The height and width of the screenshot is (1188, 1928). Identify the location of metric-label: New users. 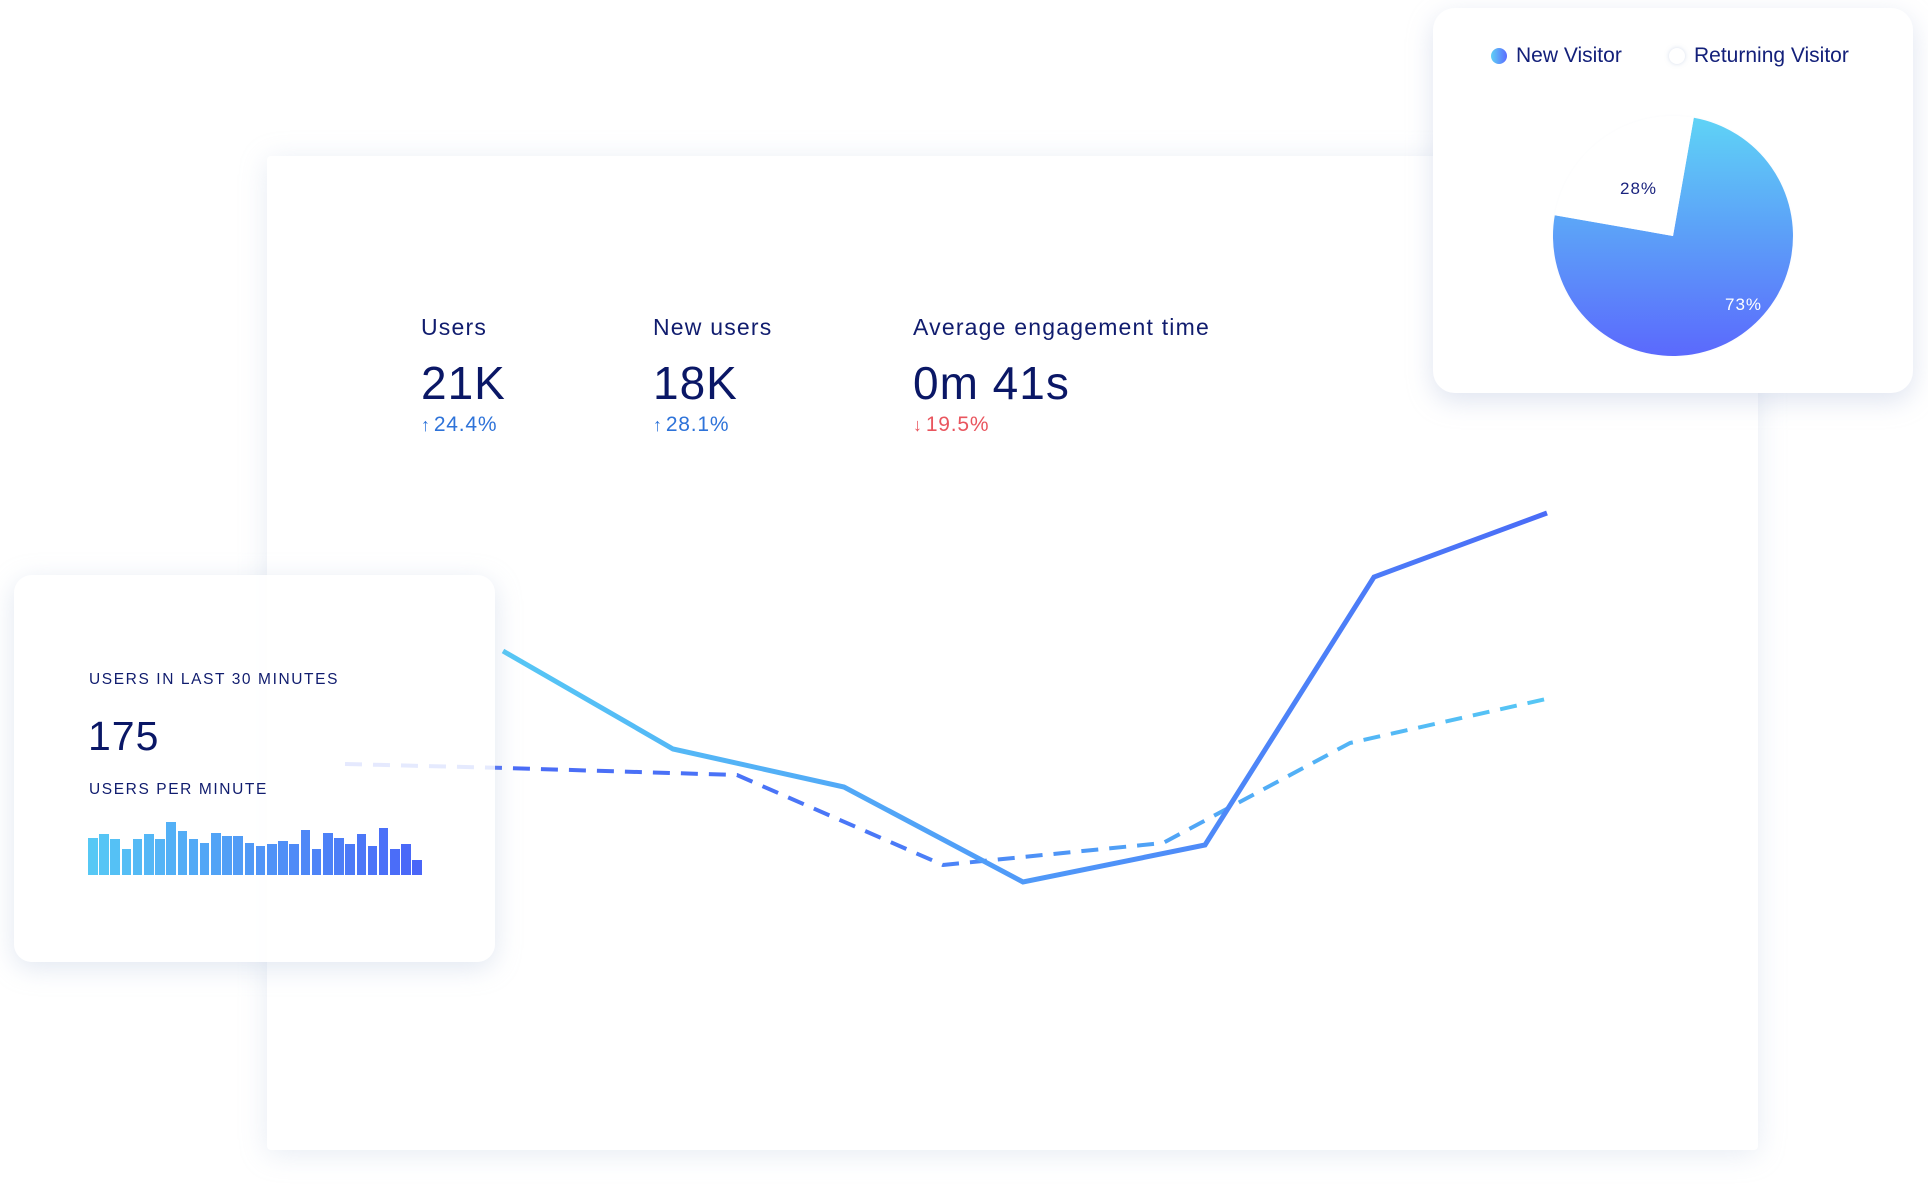
(713, 327).